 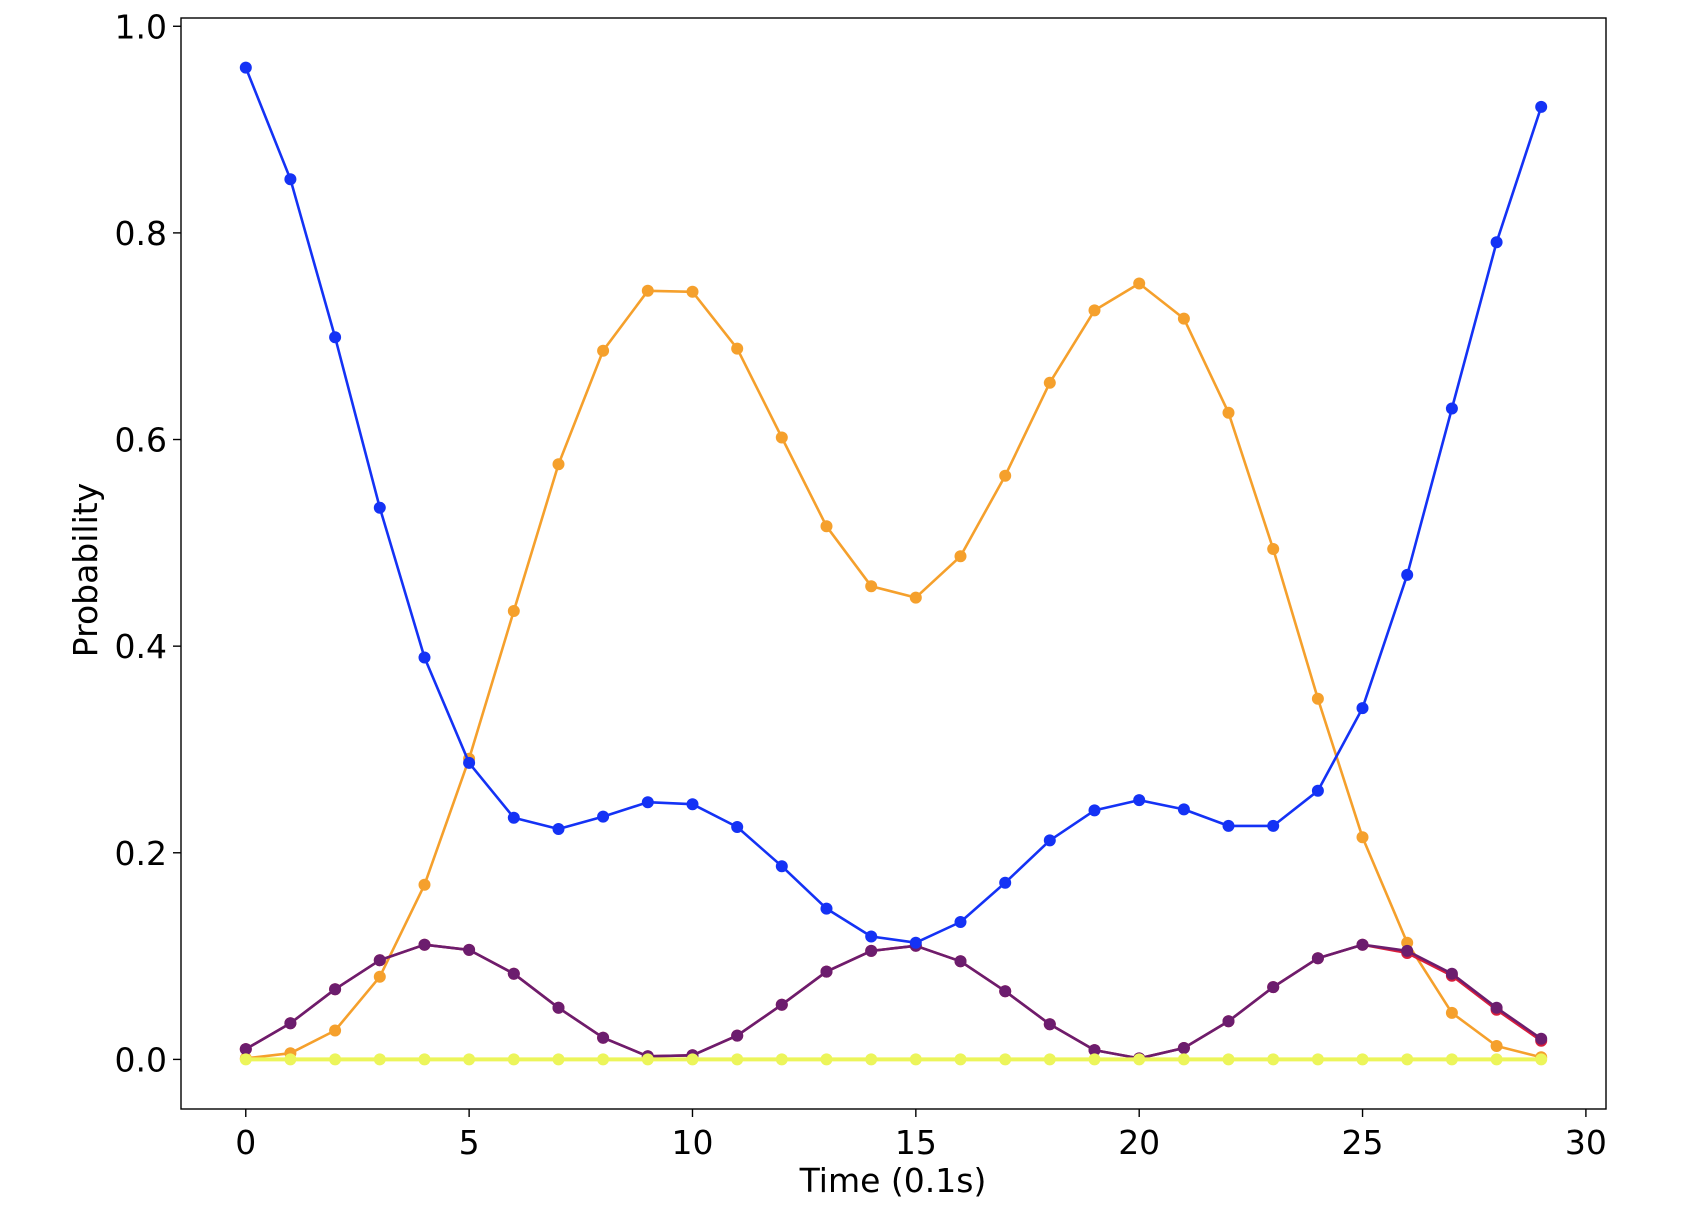 I want to click on y-tick-label: 0.6, so click(x=141, y=440).